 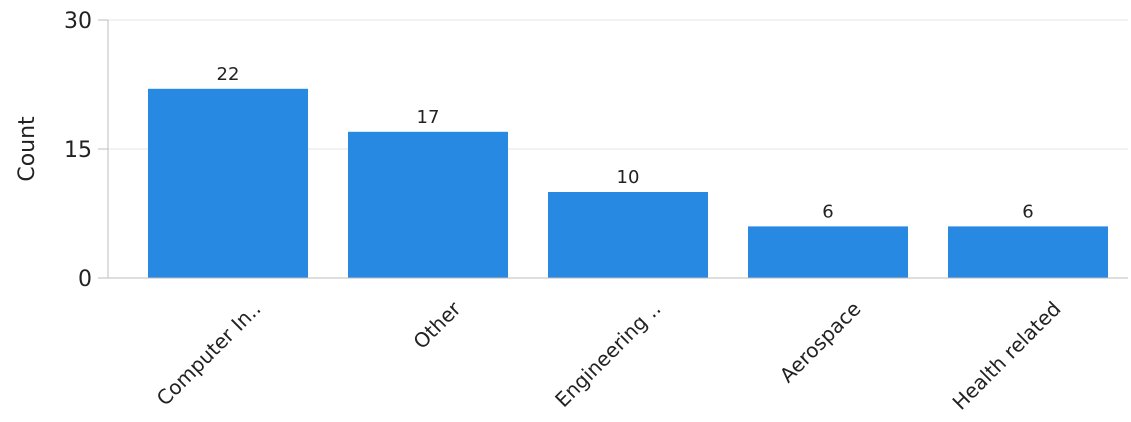 I want to click on y-tick-label: 30, so click(x=78, y=21).